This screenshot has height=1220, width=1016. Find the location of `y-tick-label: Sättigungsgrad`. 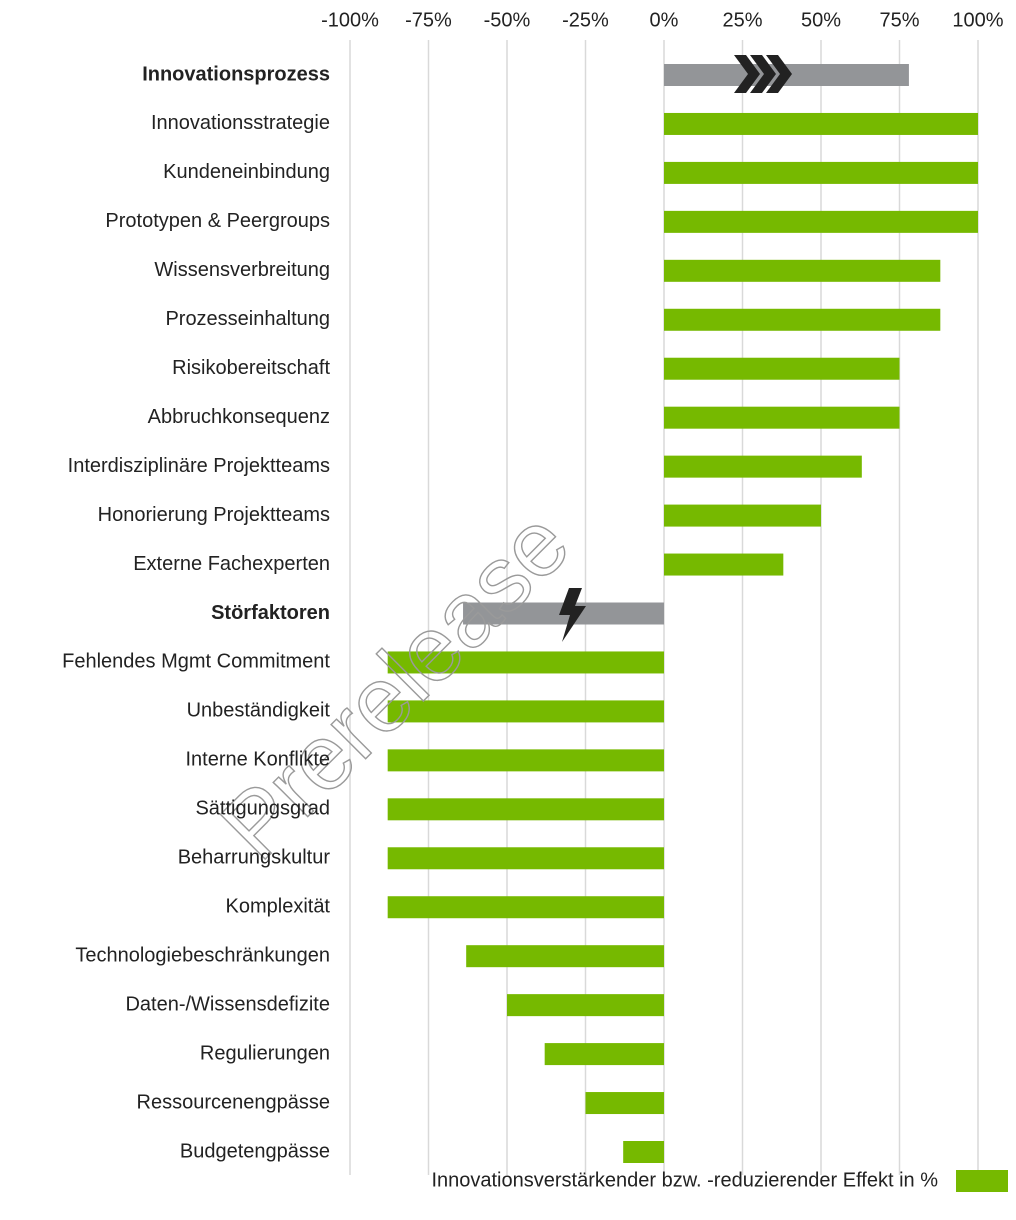

y-tick-label: Sättigungsgrad is located at coordinates (262, 809).